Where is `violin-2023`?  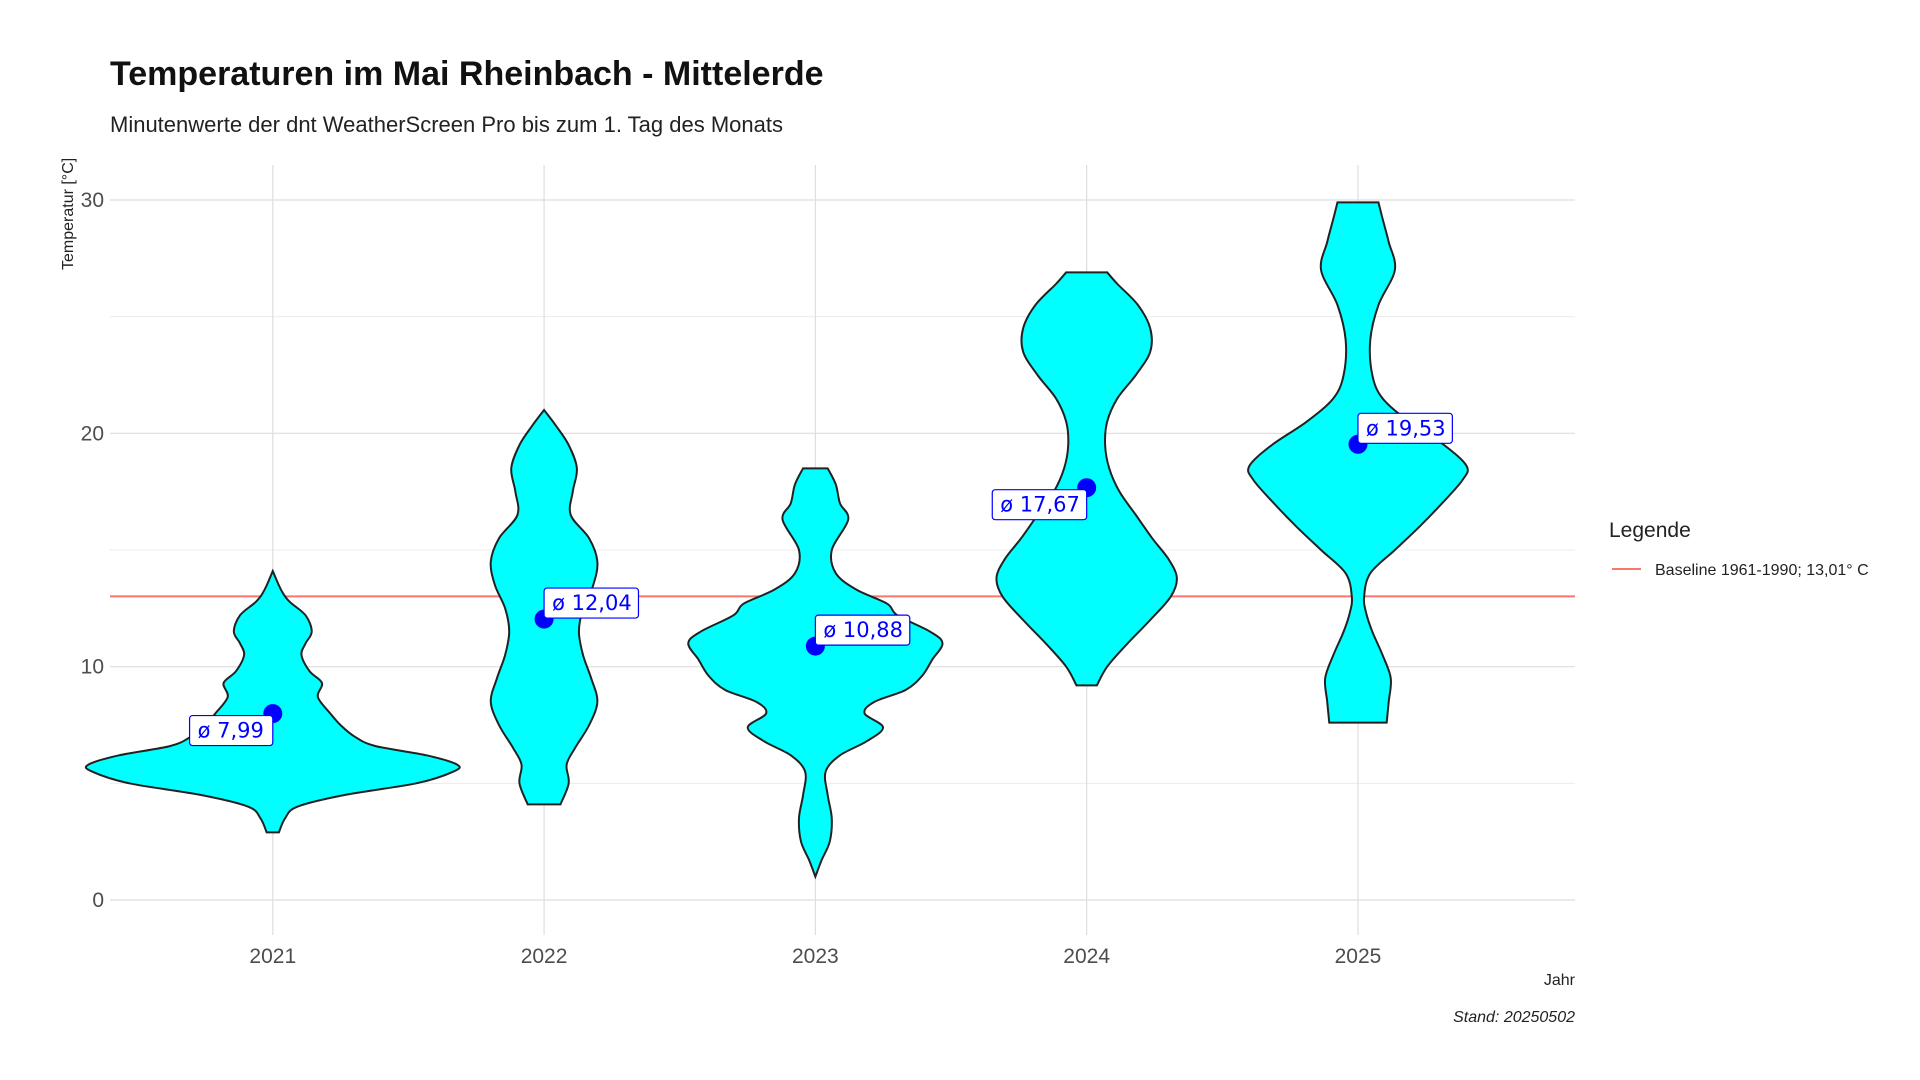
violin-2023 is located at coordinates (815, 673).